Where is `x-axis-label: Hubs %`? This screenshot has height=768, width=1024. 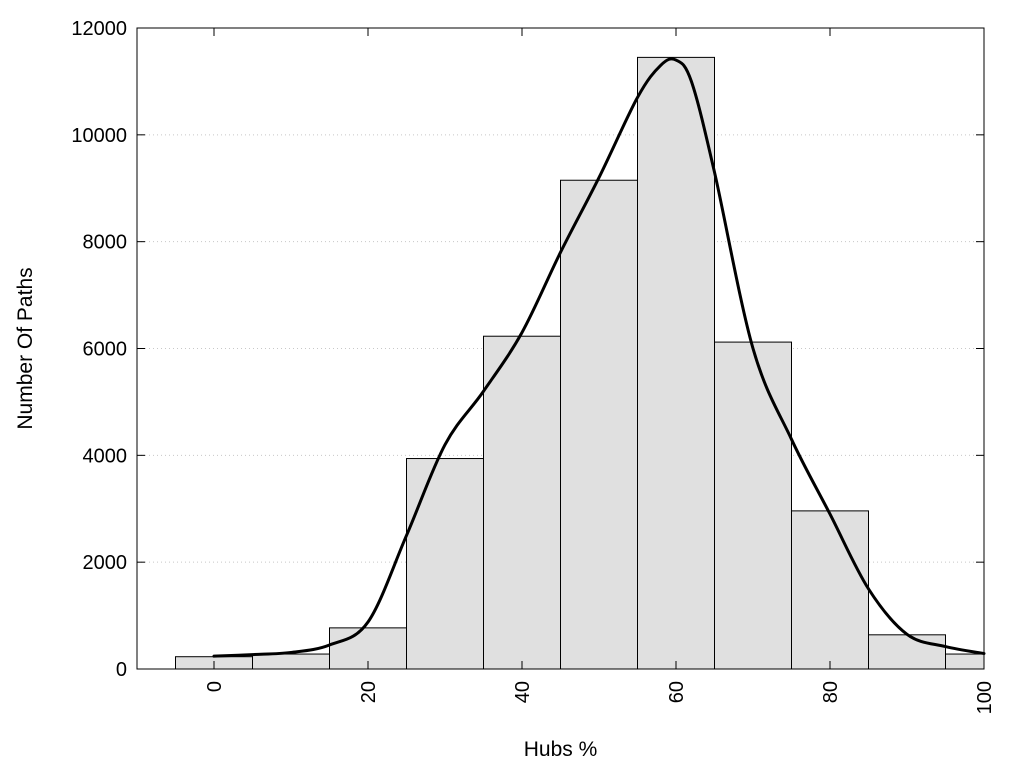 x-axis-label: Hubs % is located at coordinates (561, 749).